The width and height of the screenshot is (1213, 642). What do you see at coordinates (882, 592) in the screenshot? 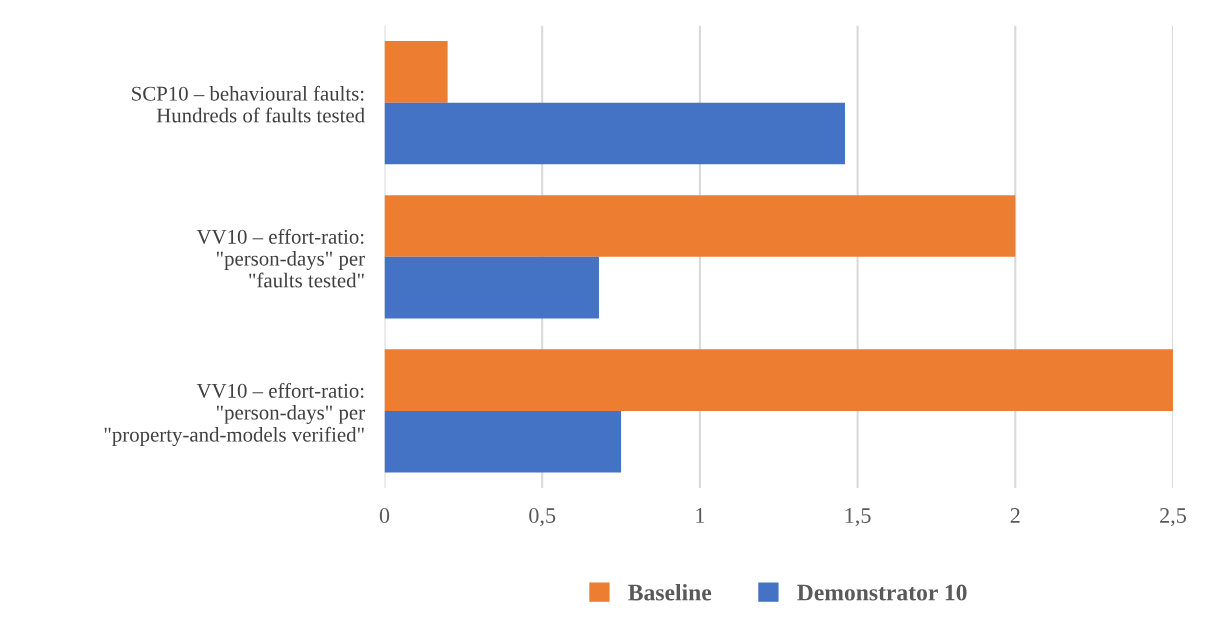
I see `legend-label: Demonstrator 10` at bounding box center [882, 592].